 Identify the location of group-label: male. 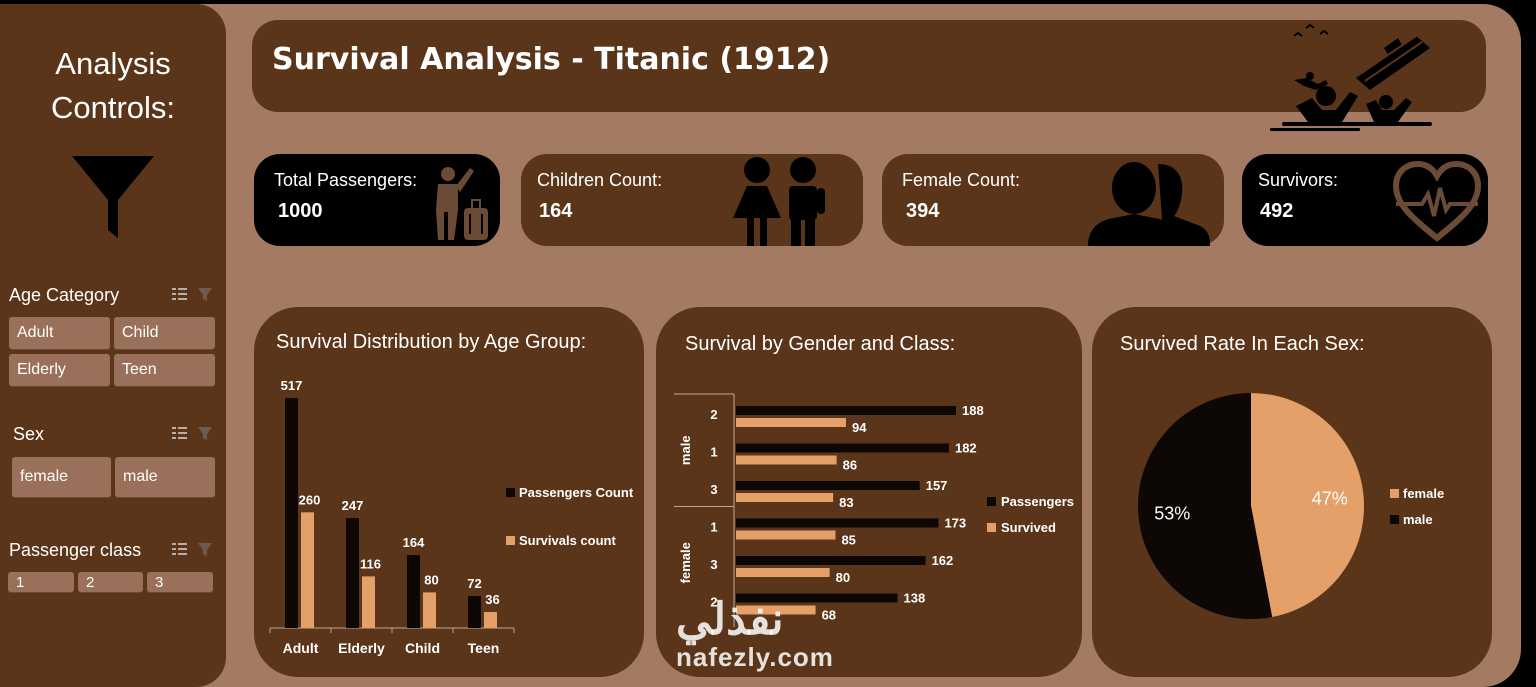
(685, 450).